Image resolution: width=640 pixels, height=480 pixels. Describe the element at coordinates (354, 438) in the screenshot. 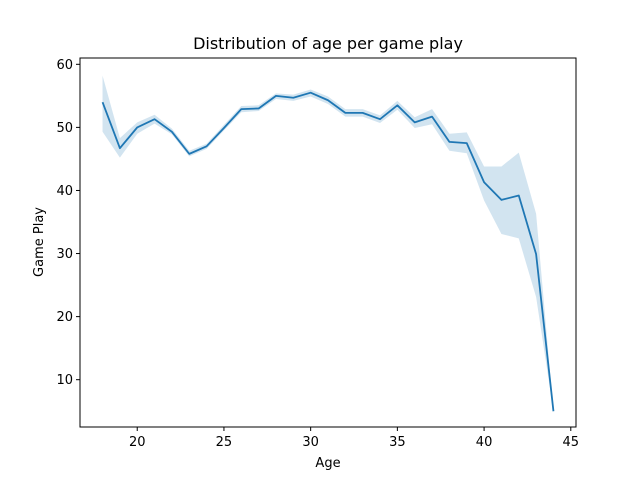

I see `x-axis: 20 25 30 35 40 45` at that location.